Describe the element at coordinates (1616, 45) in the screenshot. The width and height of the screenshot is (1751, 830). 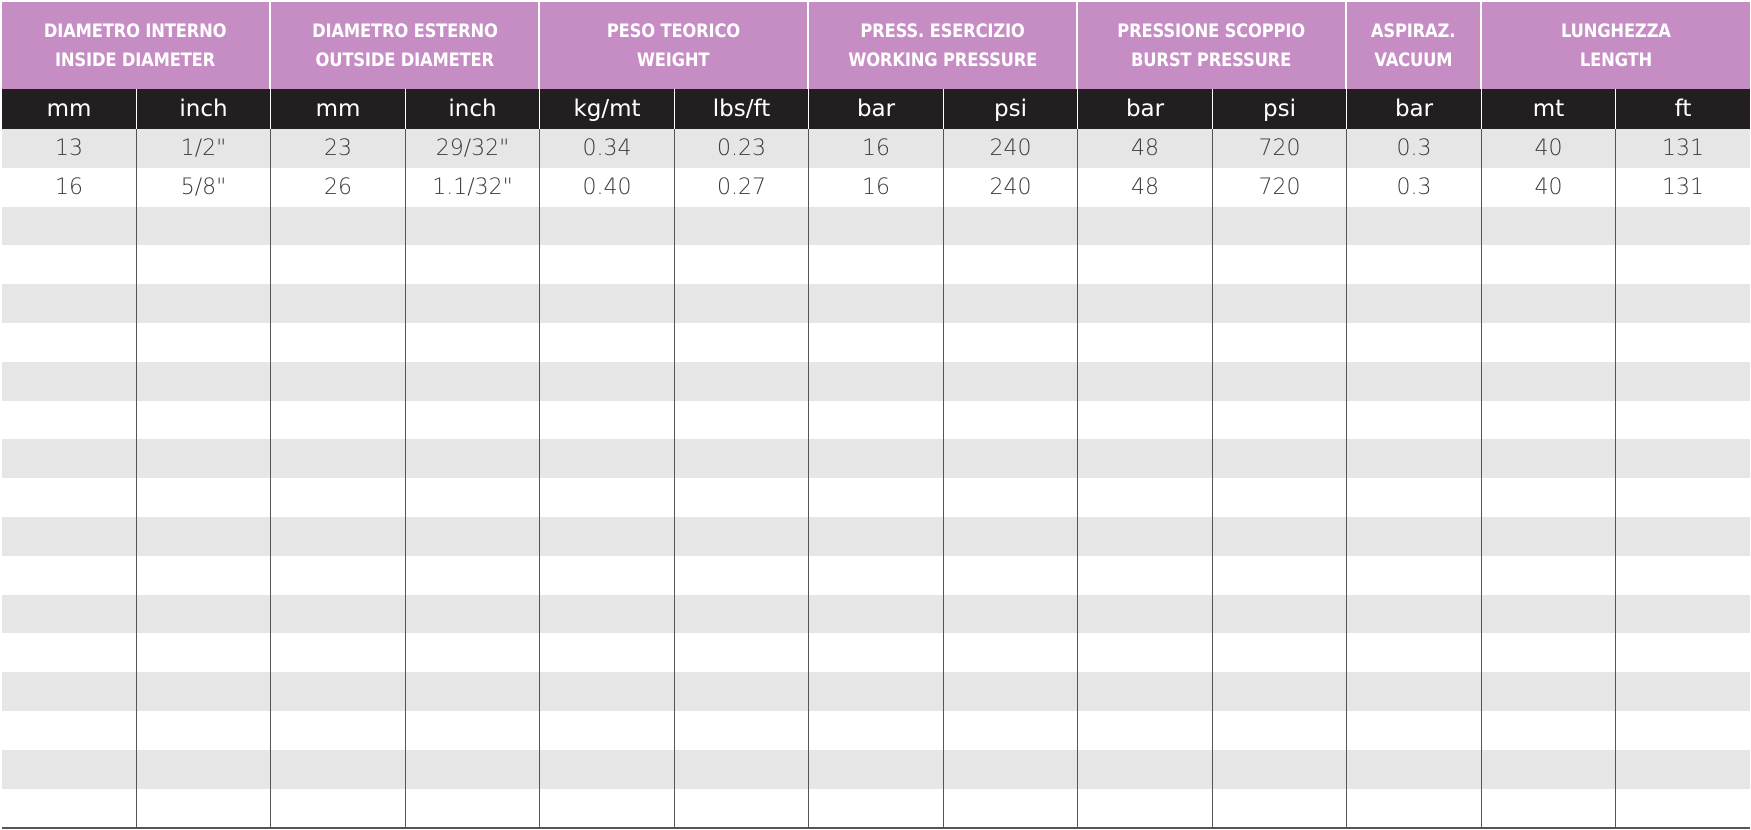
I see `group-header-length: LUNGHEZZA LENGTH` at that location.